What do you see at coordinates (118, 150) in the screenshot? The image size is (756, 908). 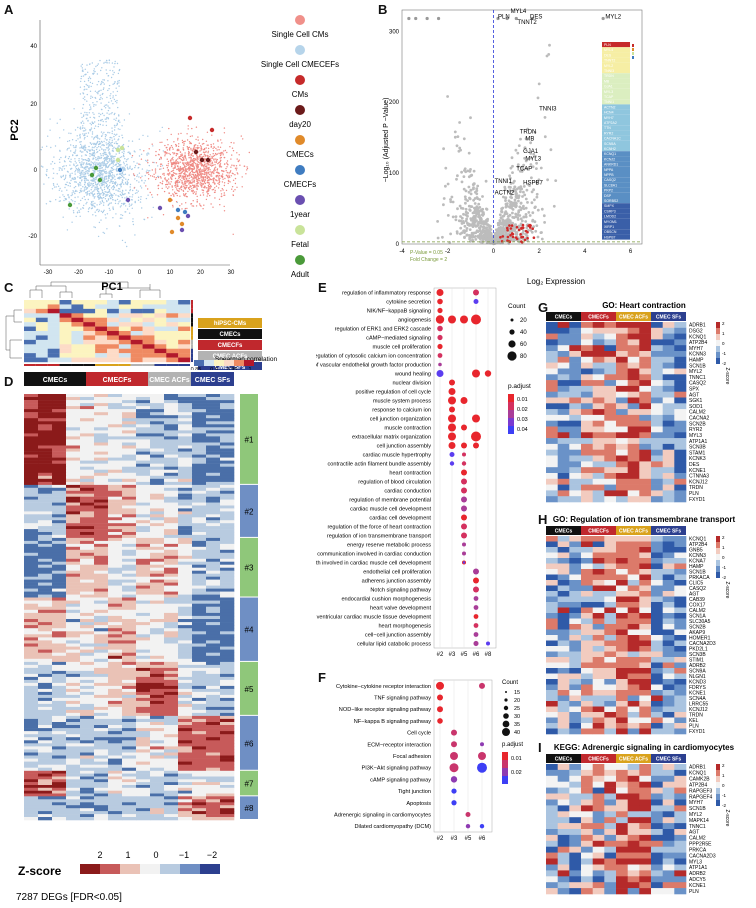 I see `sample-point` at bounding box center [118, 150].